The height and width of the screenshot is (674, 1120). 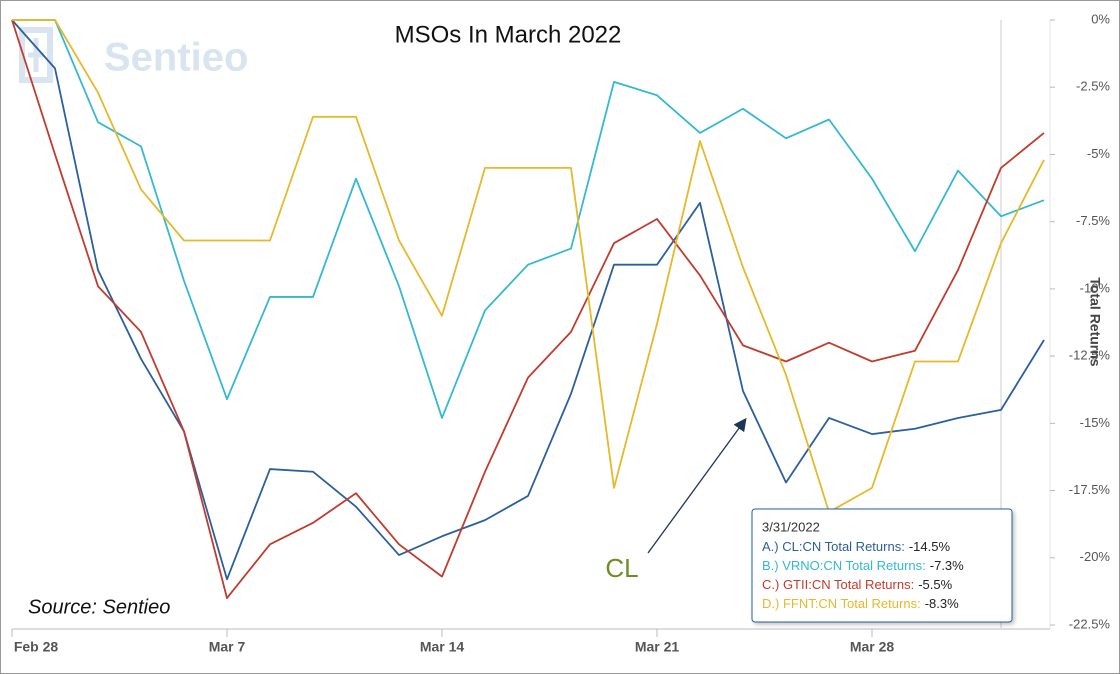 I want to click on y-axis-label: Total Returns, so click(x=1095, y=321).